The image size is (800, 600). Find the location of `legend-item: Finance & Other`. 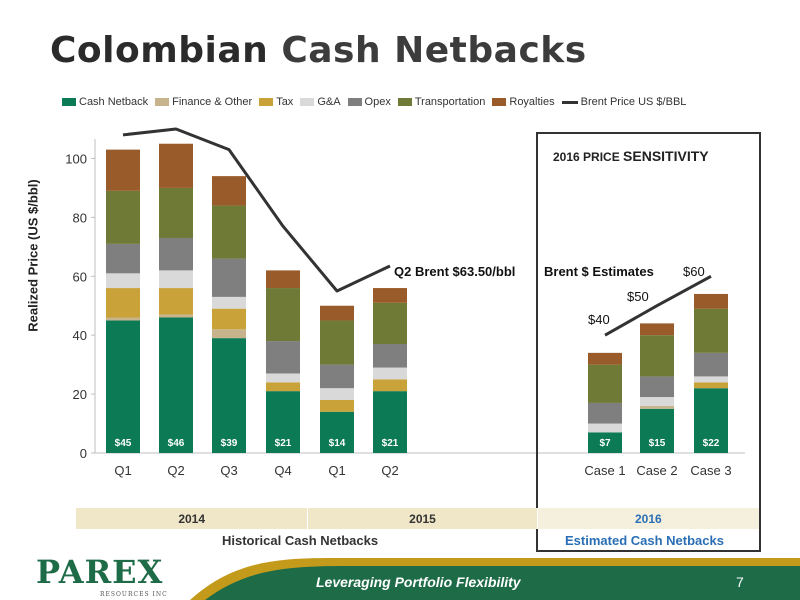

legend-item: Finance & Other is located at coordinates (203, 102).